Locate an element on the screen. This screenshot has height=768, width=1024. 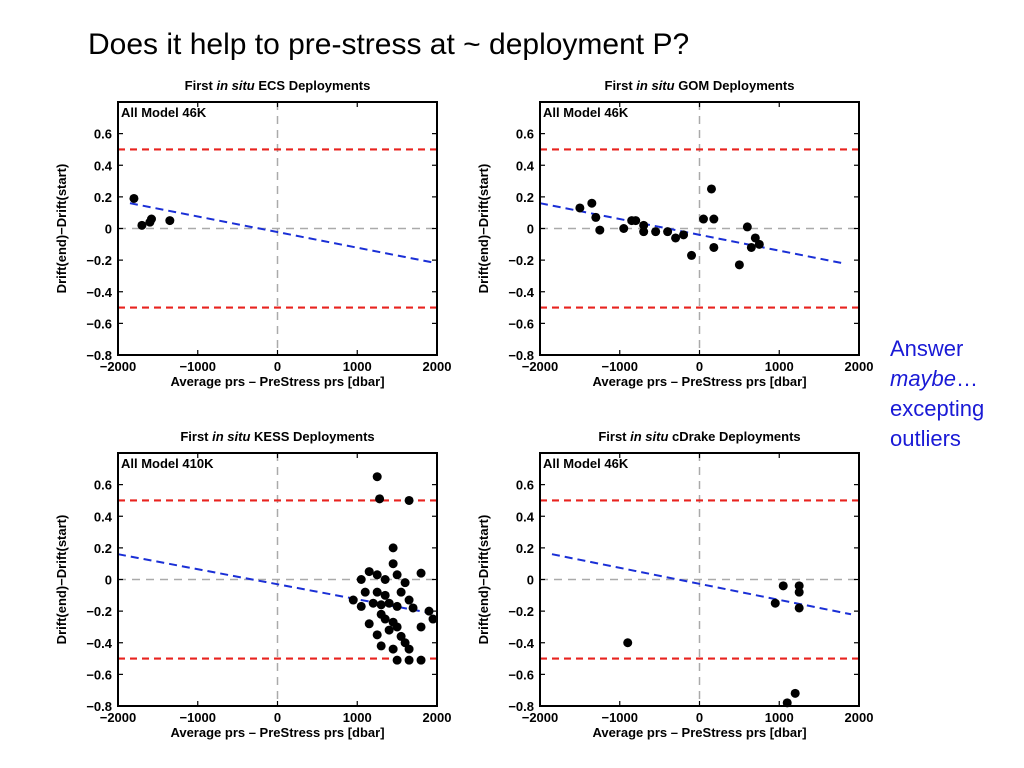
y-axis-label: Drift(end)−Drift(start) is located at coordinates (61, 580).